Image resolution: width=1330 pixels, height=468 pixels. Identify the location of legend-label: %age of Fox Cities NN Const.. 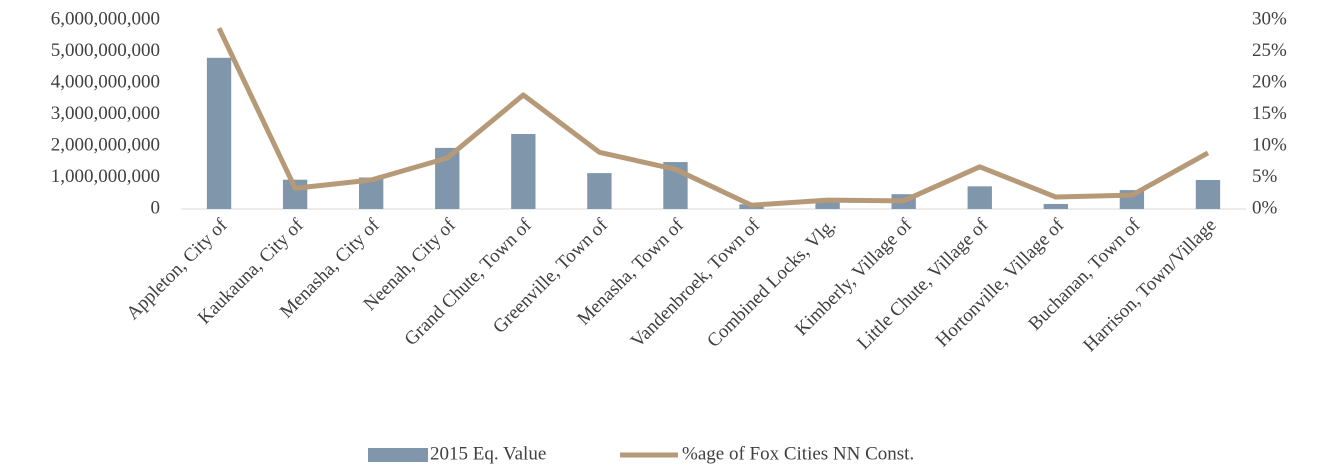
(798, 453).